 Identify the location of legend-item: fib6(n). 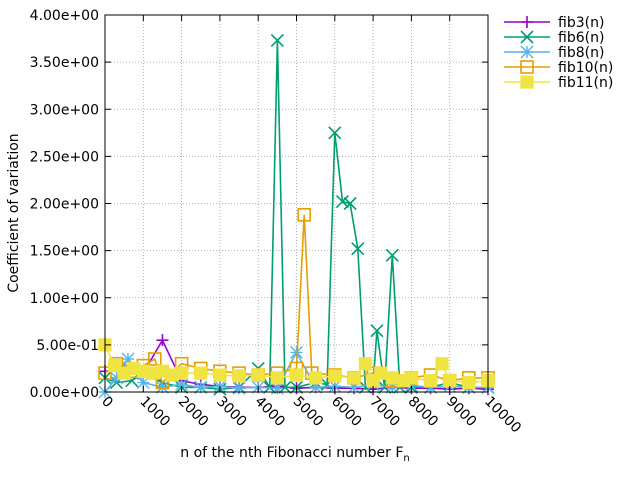
(554, 38).